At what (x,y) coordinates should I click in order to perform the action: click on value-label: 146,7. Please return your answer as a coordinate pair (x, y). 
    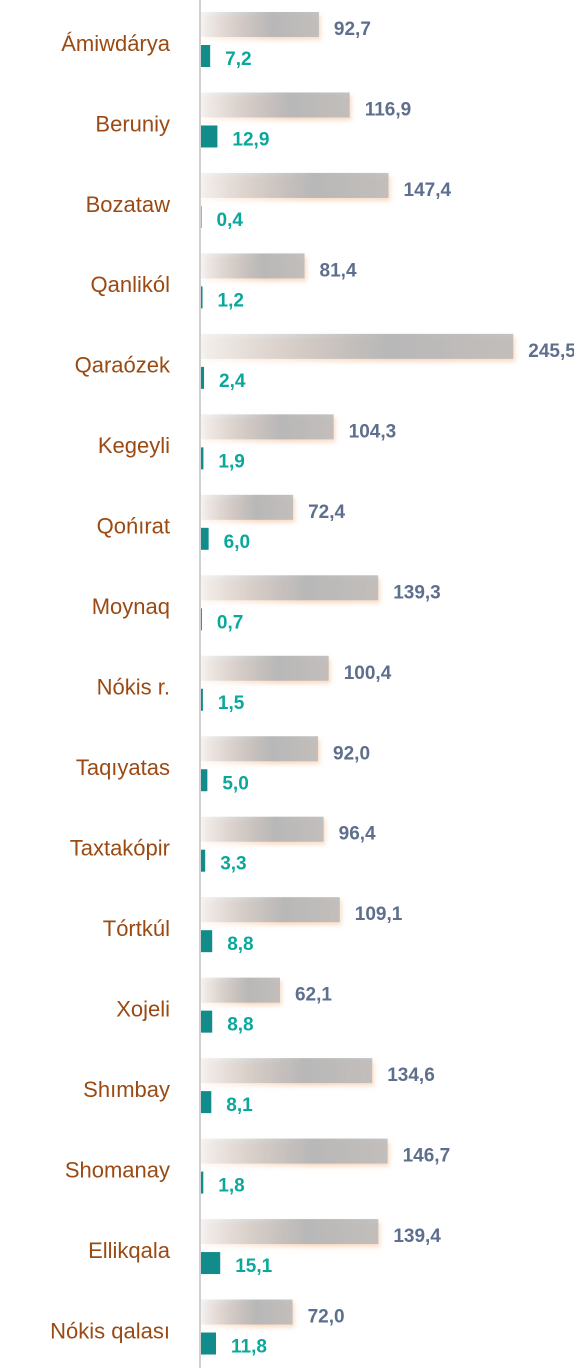
    Looking at the image, I should click on (427, 1156).